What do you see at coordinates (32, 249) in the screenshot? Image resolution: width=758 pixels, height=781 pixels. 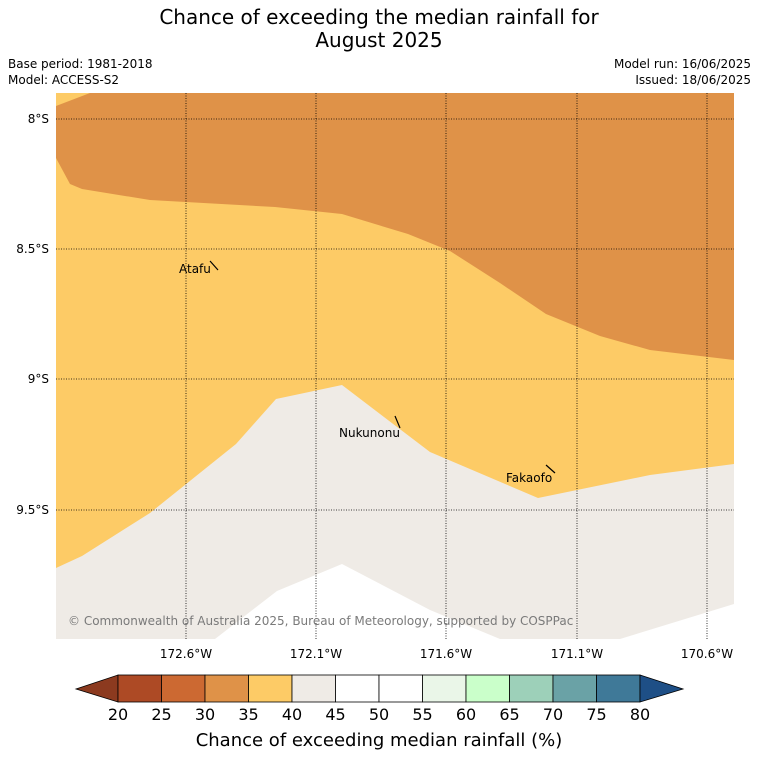 I see `lat-label-8-5s: 8.5°S` at bounding box center [32, 249].